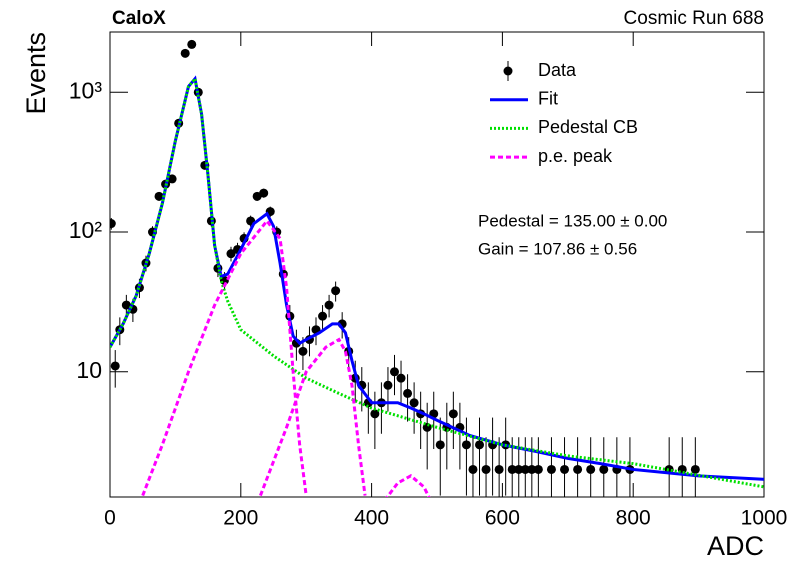  Describe the element at coordinates (557, 248) in the screenshot. I see `annotation: Gain = 107.86 ± 0.56` at that location.